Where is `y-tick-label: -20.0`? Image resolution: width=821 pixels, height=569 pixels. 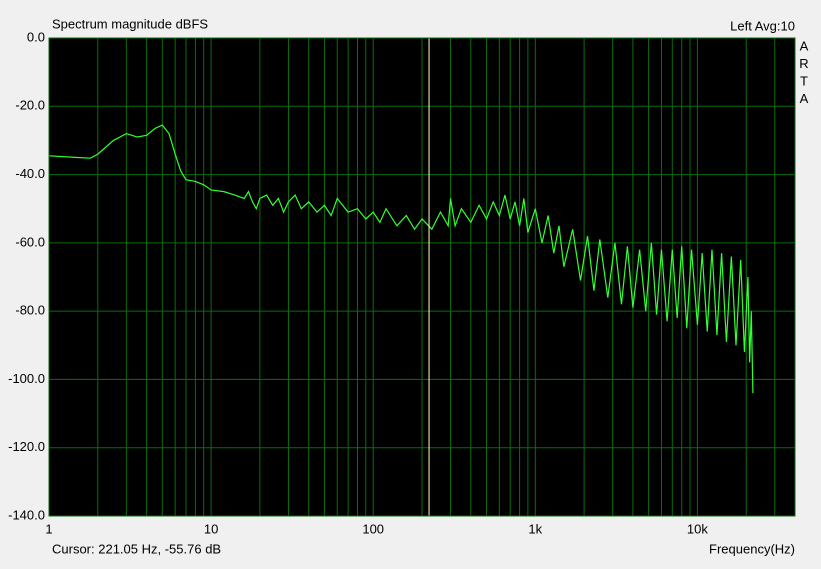 y-tick-label: -20.0 is located at coordinates (30, 105).